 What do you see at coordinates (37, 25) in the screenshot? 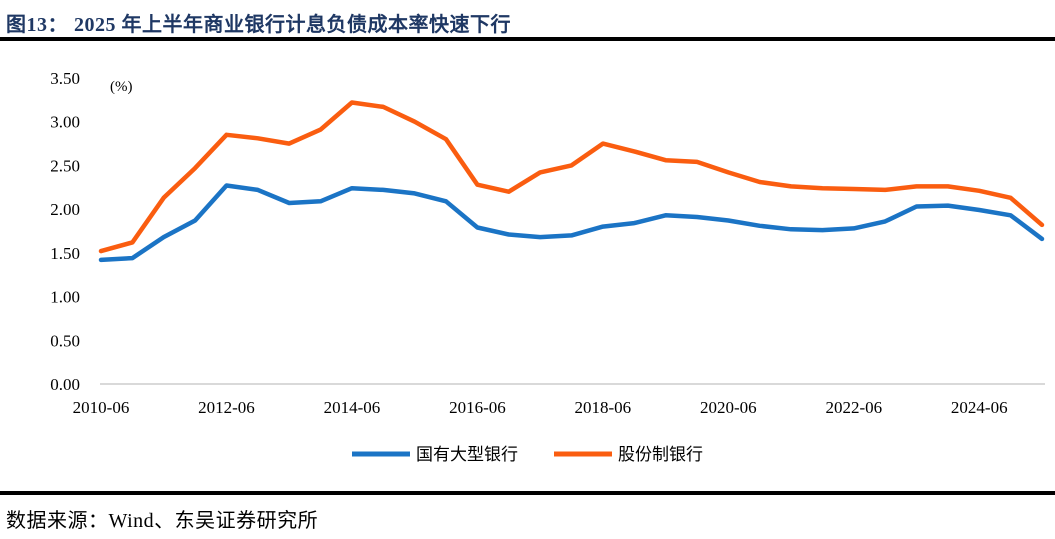
I see `figure-number-label: 图13：` at bounding box center [37, 25].